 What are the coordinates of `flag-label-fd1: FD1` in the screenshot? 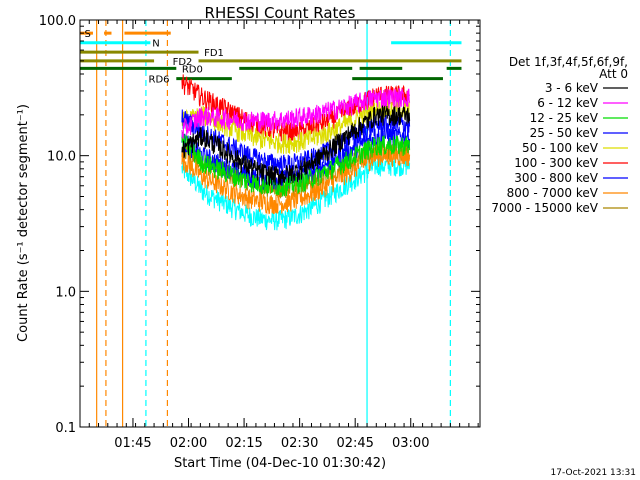 It's located at (214, 53).